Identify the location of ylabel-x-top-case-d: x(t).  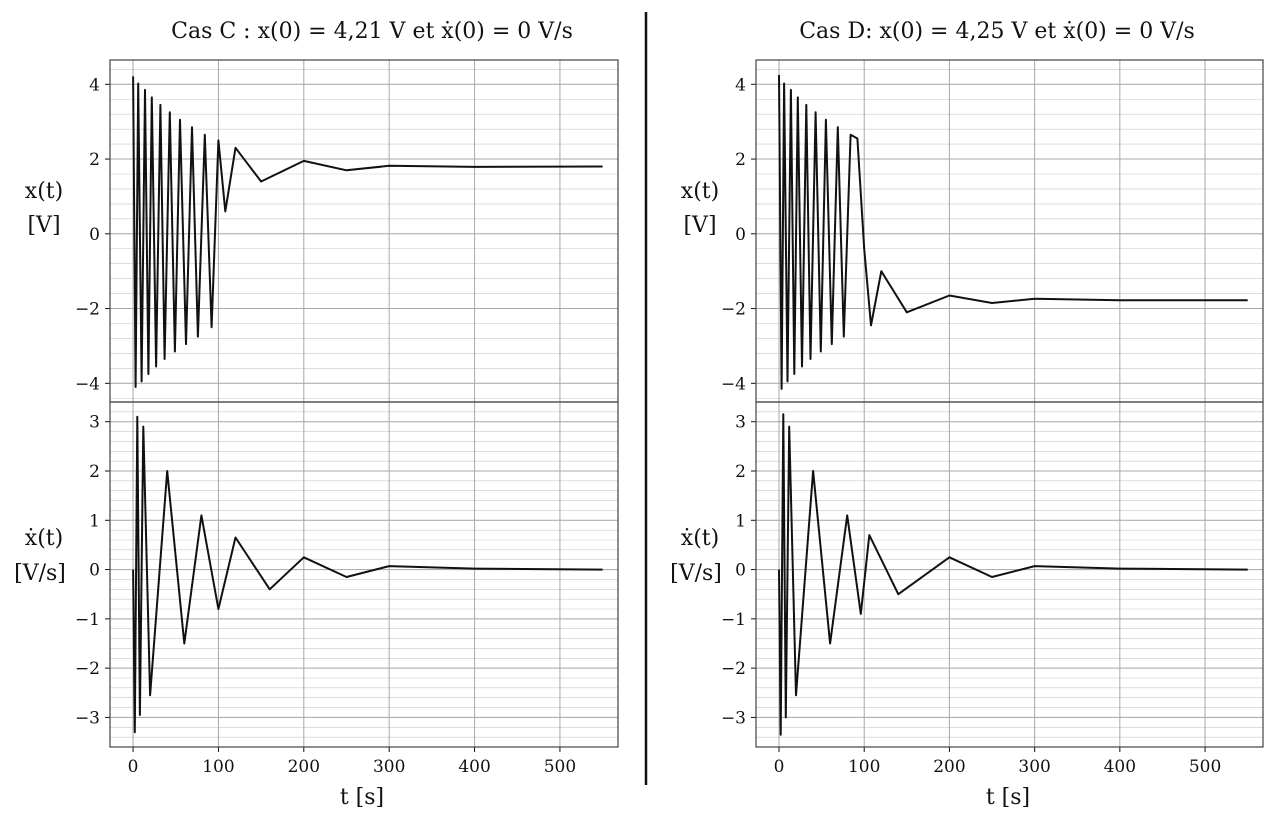
(700, 191).